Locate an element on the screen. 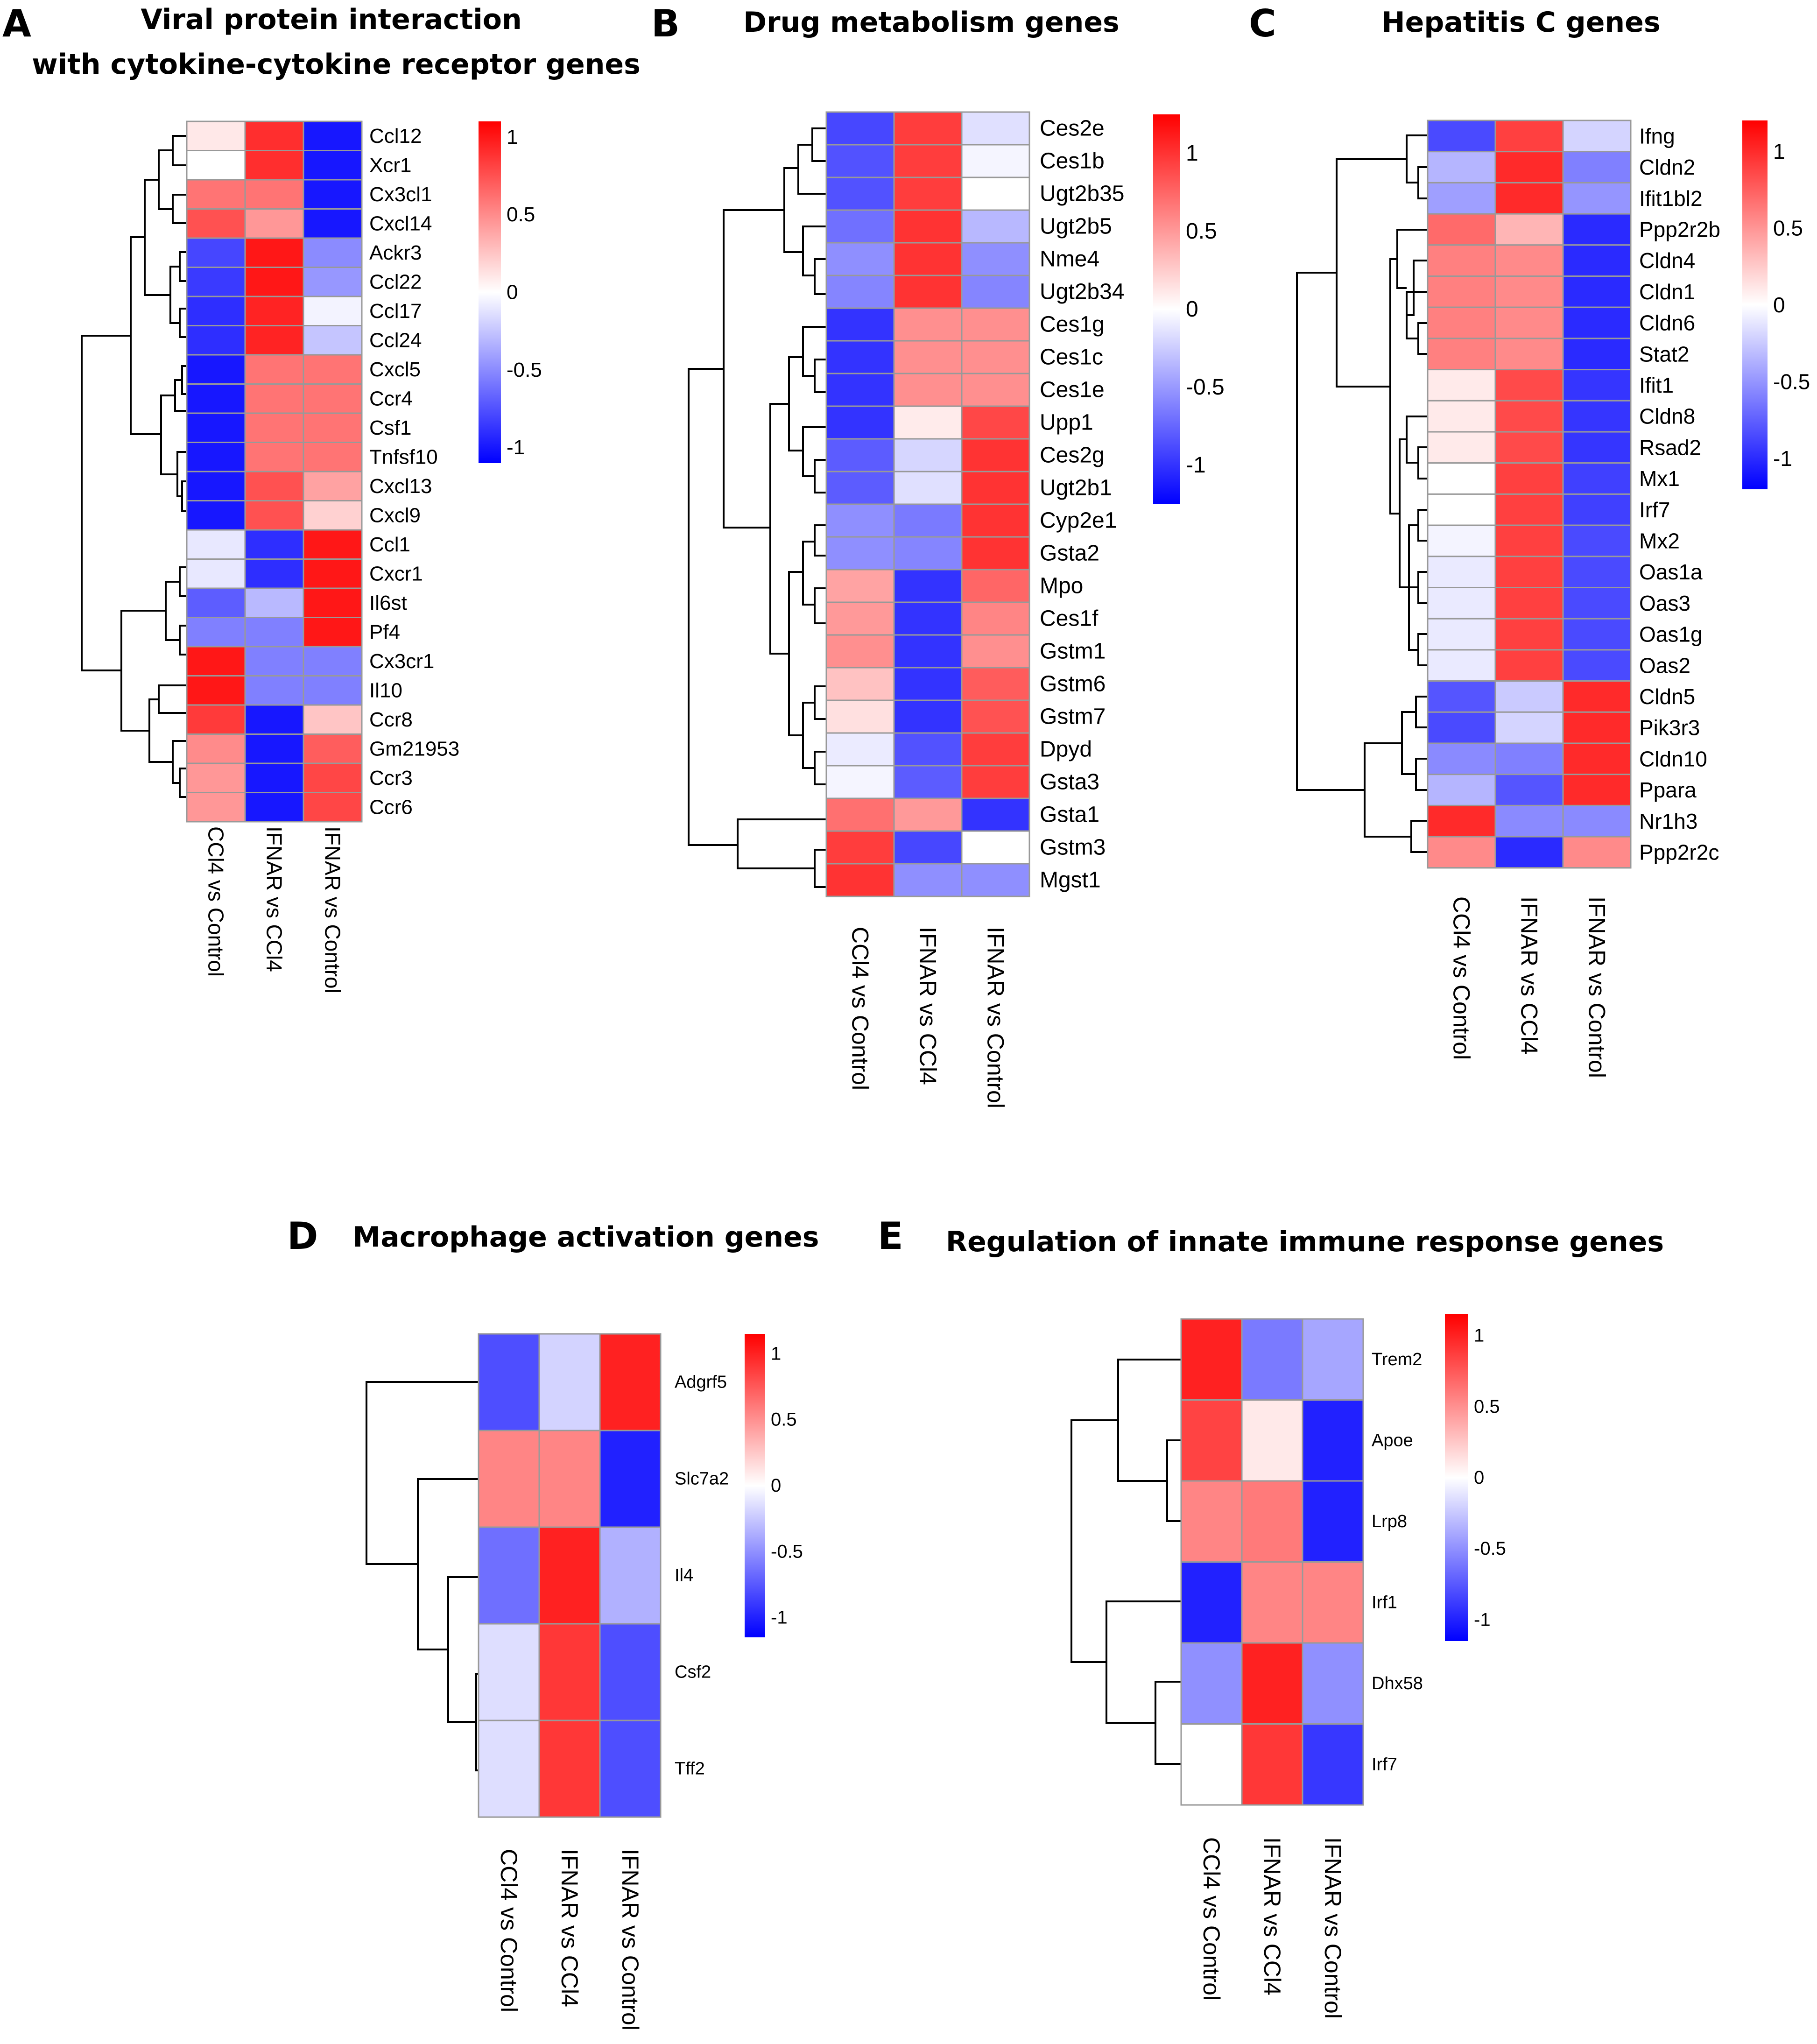 The height and width of the screenshot is (2044, 1817). panel-d-column-label-2: IFNAR vs Control is located at coordinates (630, 1939).